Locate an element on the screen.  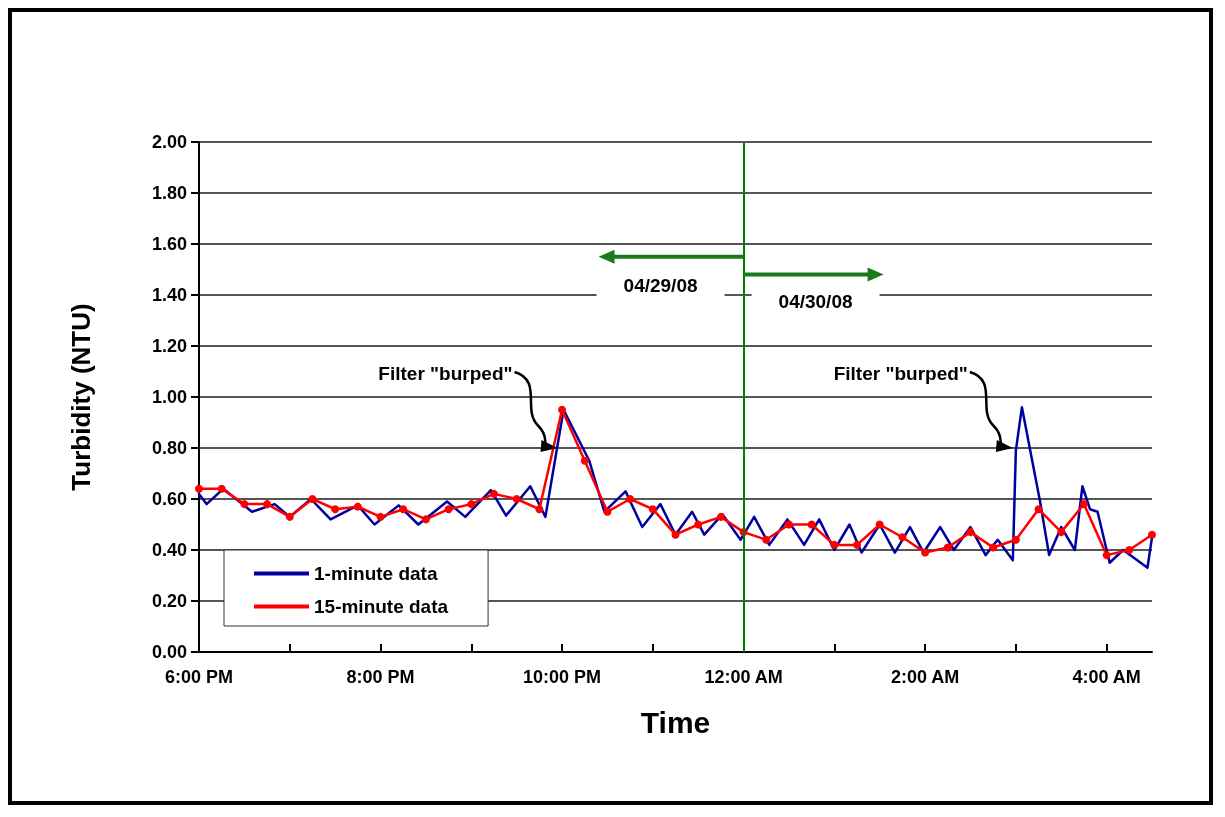
x-tick-label: 2:00 AM is located at coordinates (925, 677).